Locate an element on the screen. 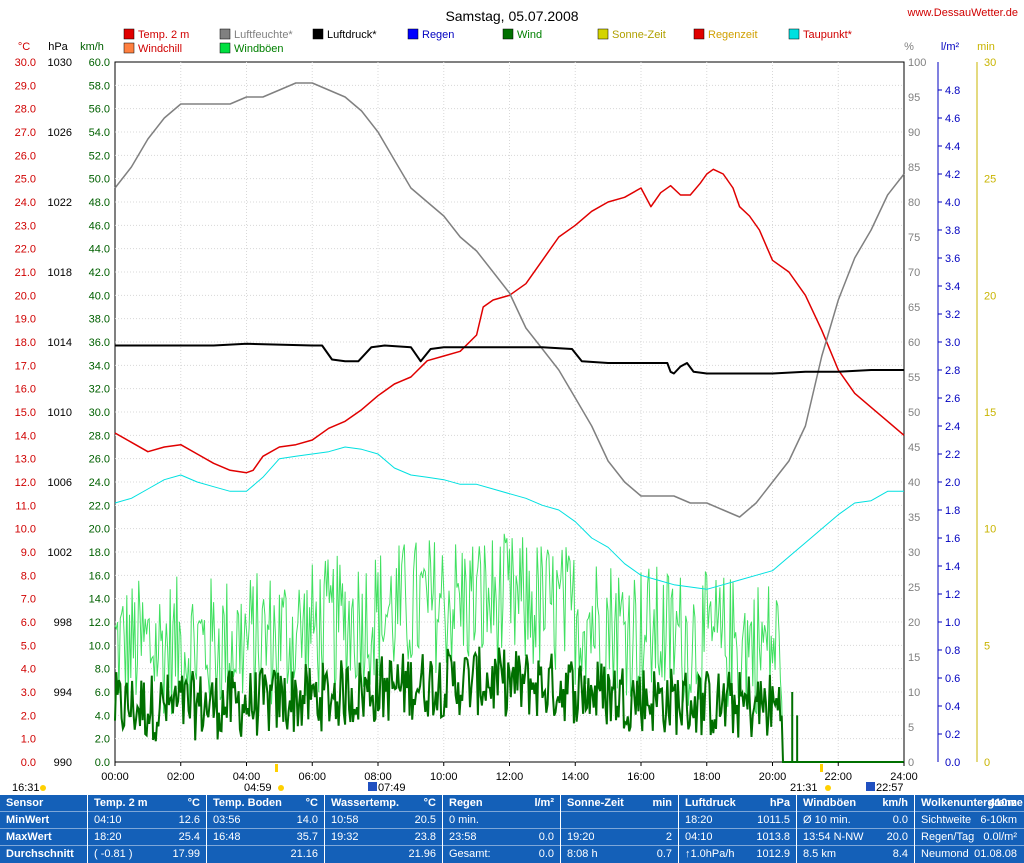 This screenshot has height=863, width=1024. wind-tick-label: 42.0 is located at coordinates (99, 273).